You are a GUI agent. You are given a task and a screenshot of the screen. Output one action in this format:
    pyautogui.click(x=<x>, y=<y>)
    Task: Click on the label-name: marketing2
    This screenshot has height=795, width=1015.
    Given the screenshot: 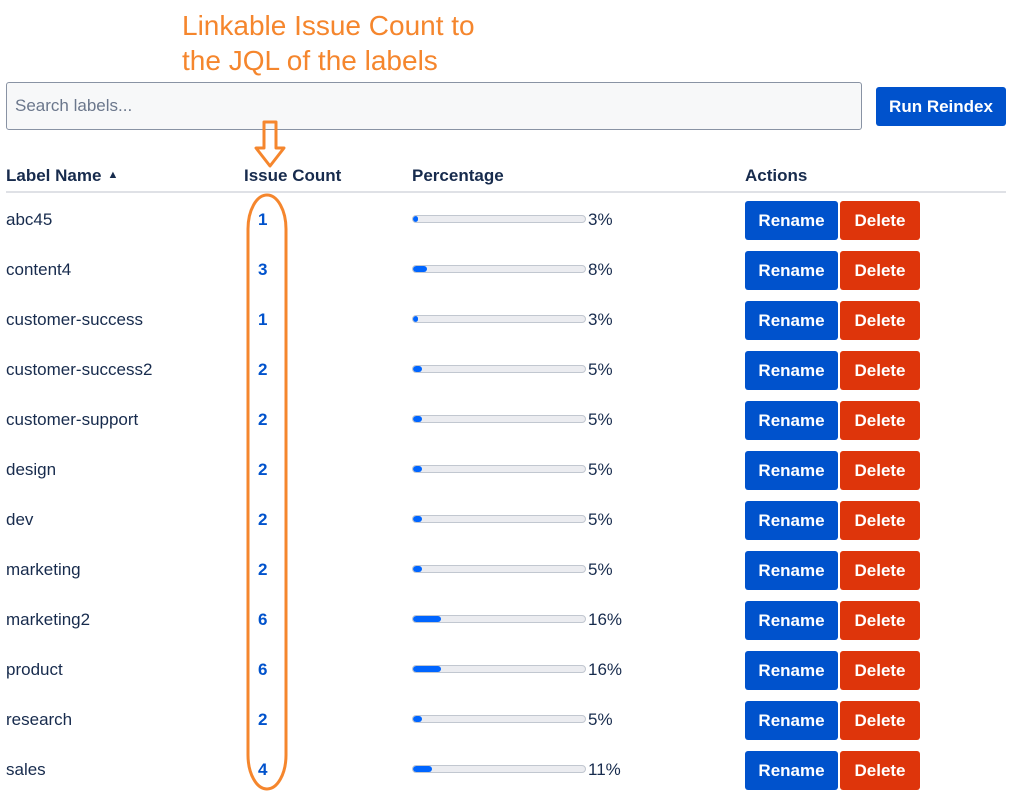 What is the action you would take?
    pyautogui.click(x=48, y=619)
    